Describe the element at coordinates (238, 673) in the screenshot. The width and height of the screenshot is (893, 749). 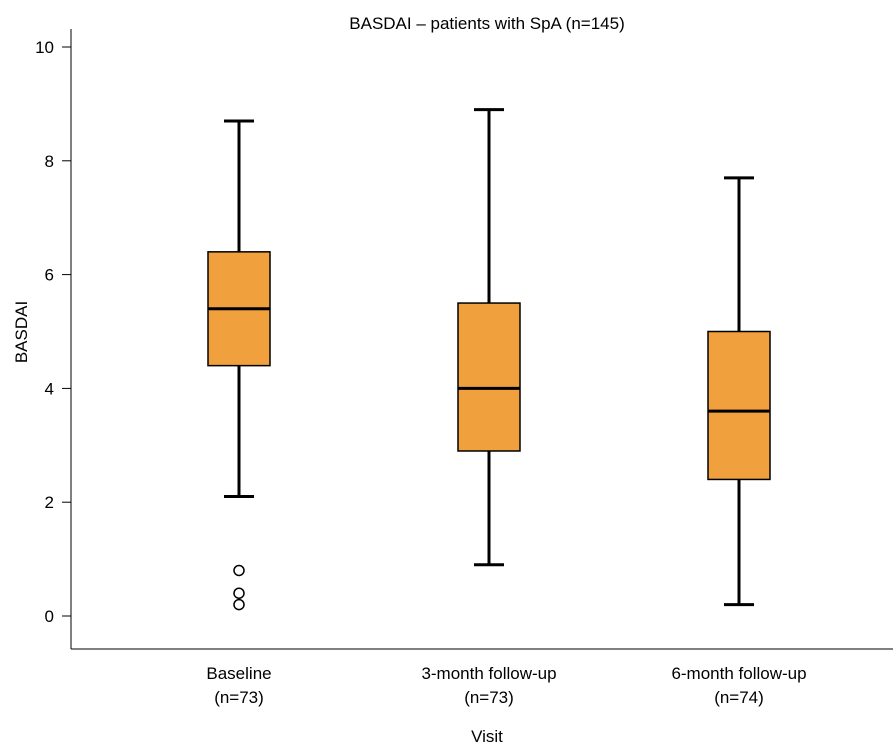
I see `x-tick-label: Baseline` at that location.